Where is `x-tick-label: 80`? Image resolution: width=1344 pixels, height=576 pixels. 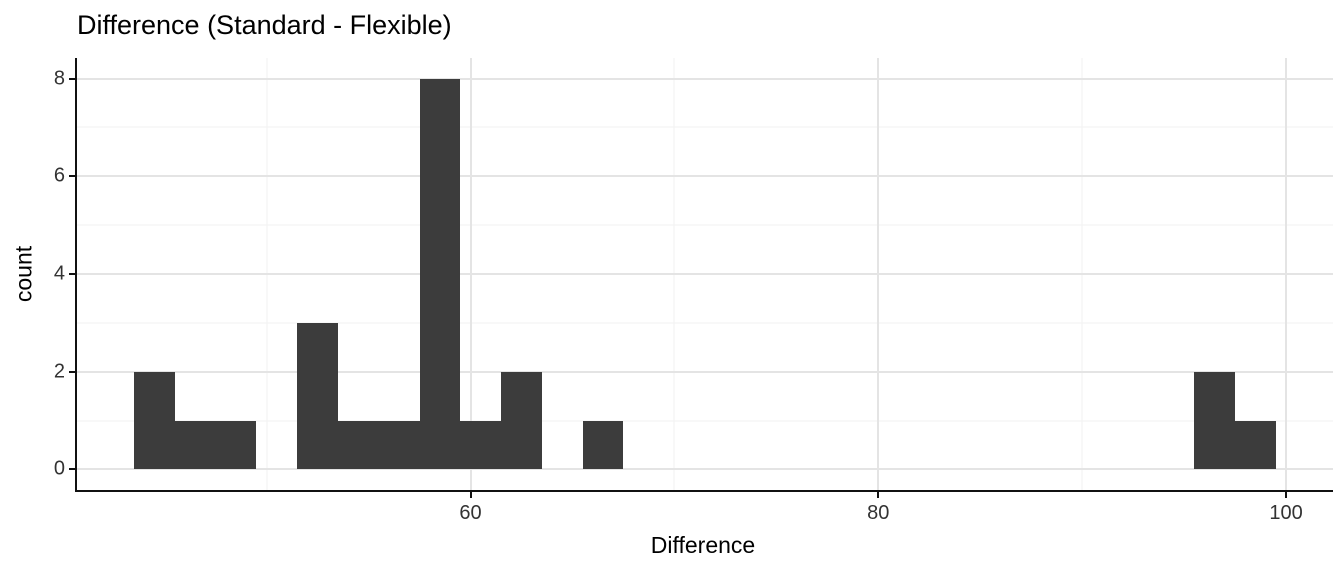
x-tick-label: 80 is located at coordinates (878, 513).